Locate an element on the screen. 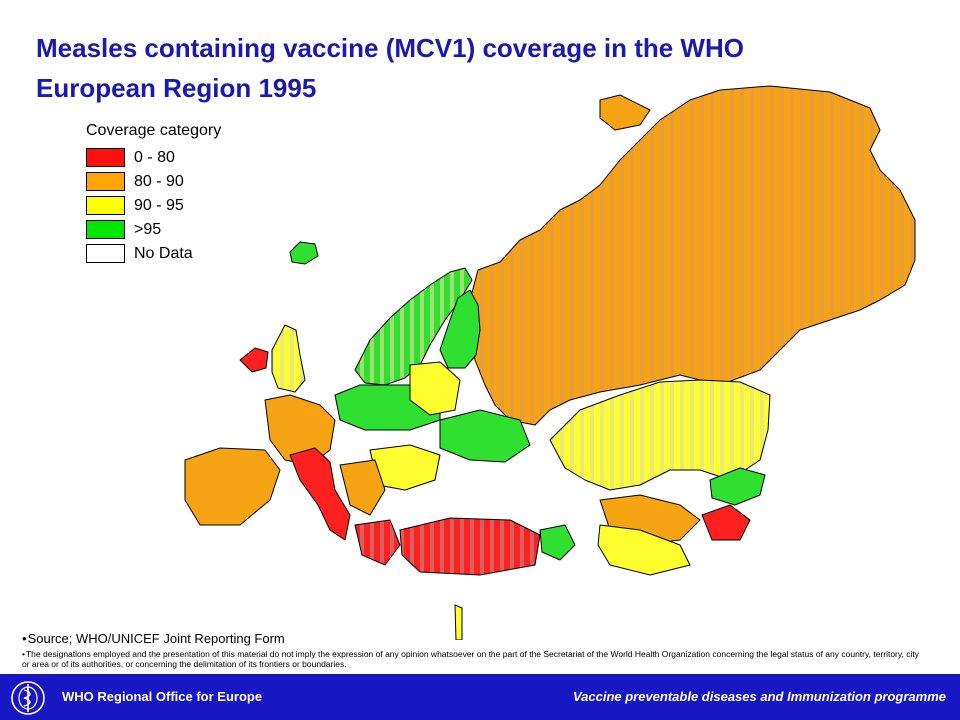  legend-row-80-90: 80 - 90 is located at coordinates (181, 181).